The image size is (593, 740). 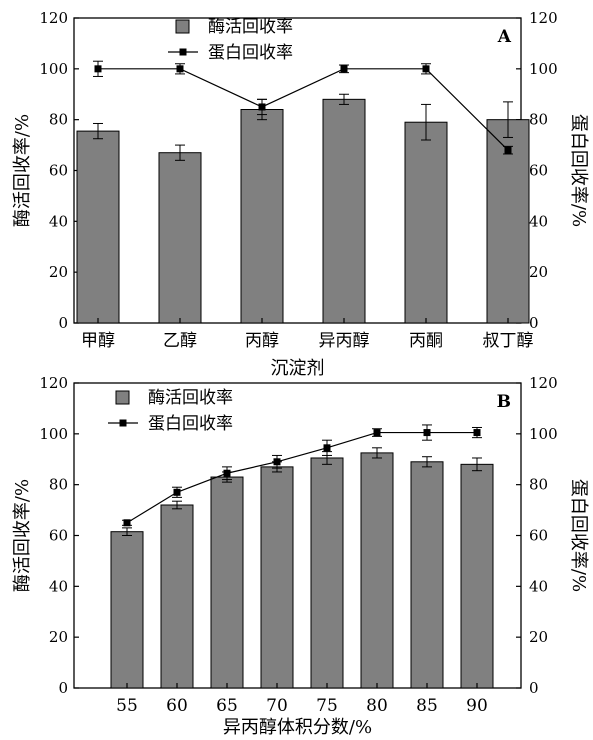 What do you see at coordinates (504, 37) in the screenshot?
I see `panel-letter: A` at bounding box center [504, 37].